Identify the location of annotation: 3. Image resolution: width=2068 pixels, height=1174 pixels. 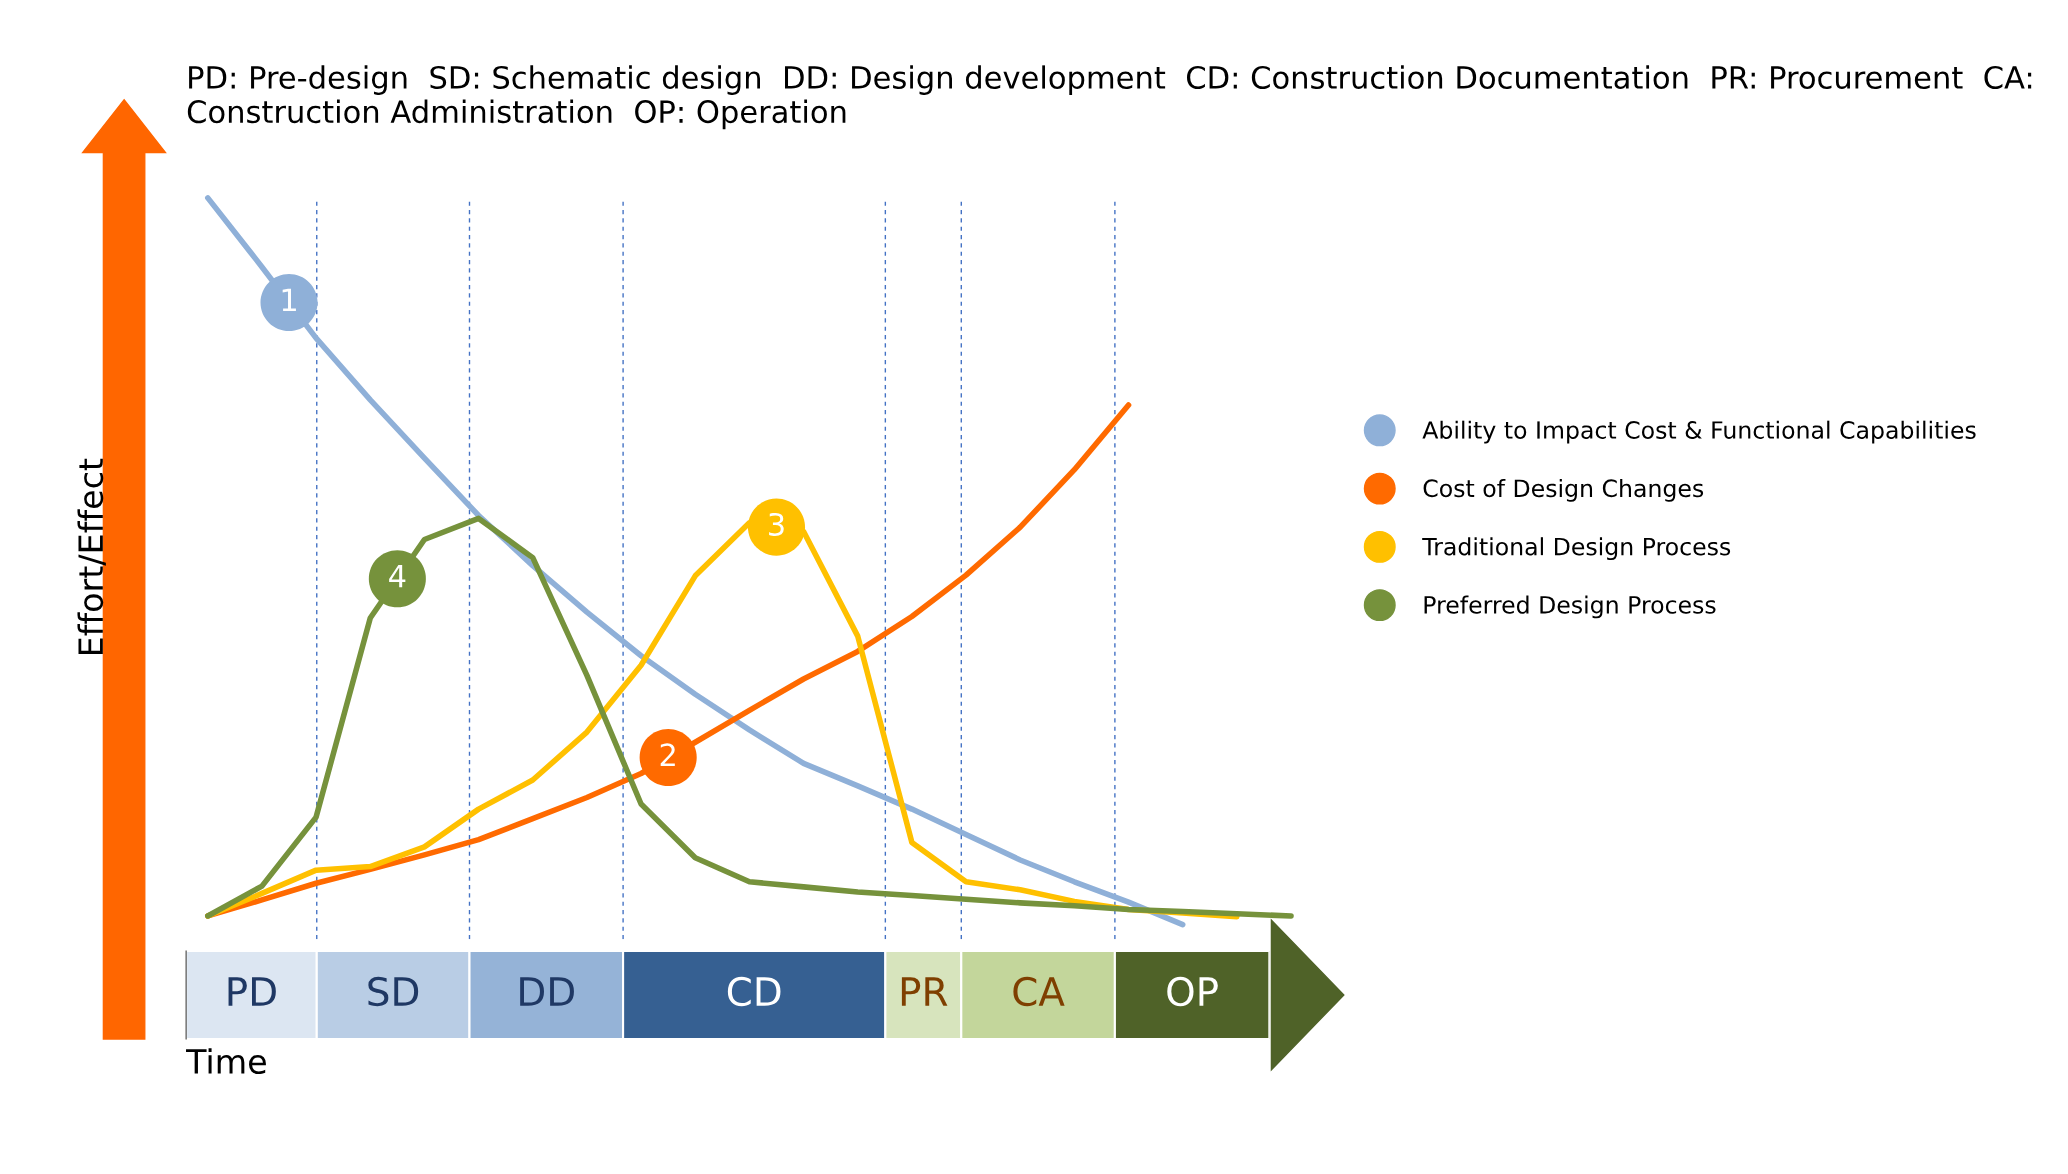
(776, 524).